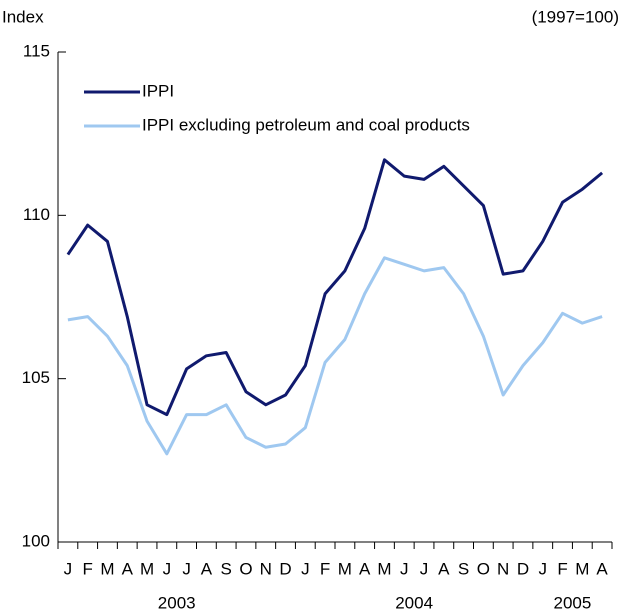  I want to click on y-tick-label: 105, so click(36, 377).